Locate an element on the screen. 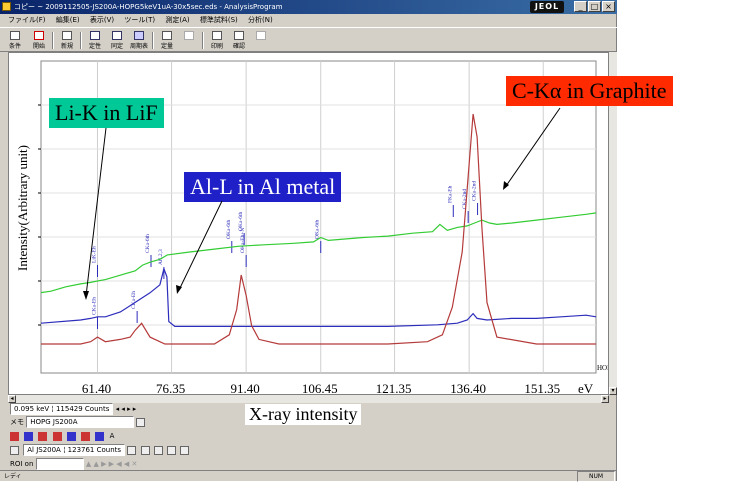 The image size is (745, 482). new-button: 新規 is located at coordinates (67, 40).